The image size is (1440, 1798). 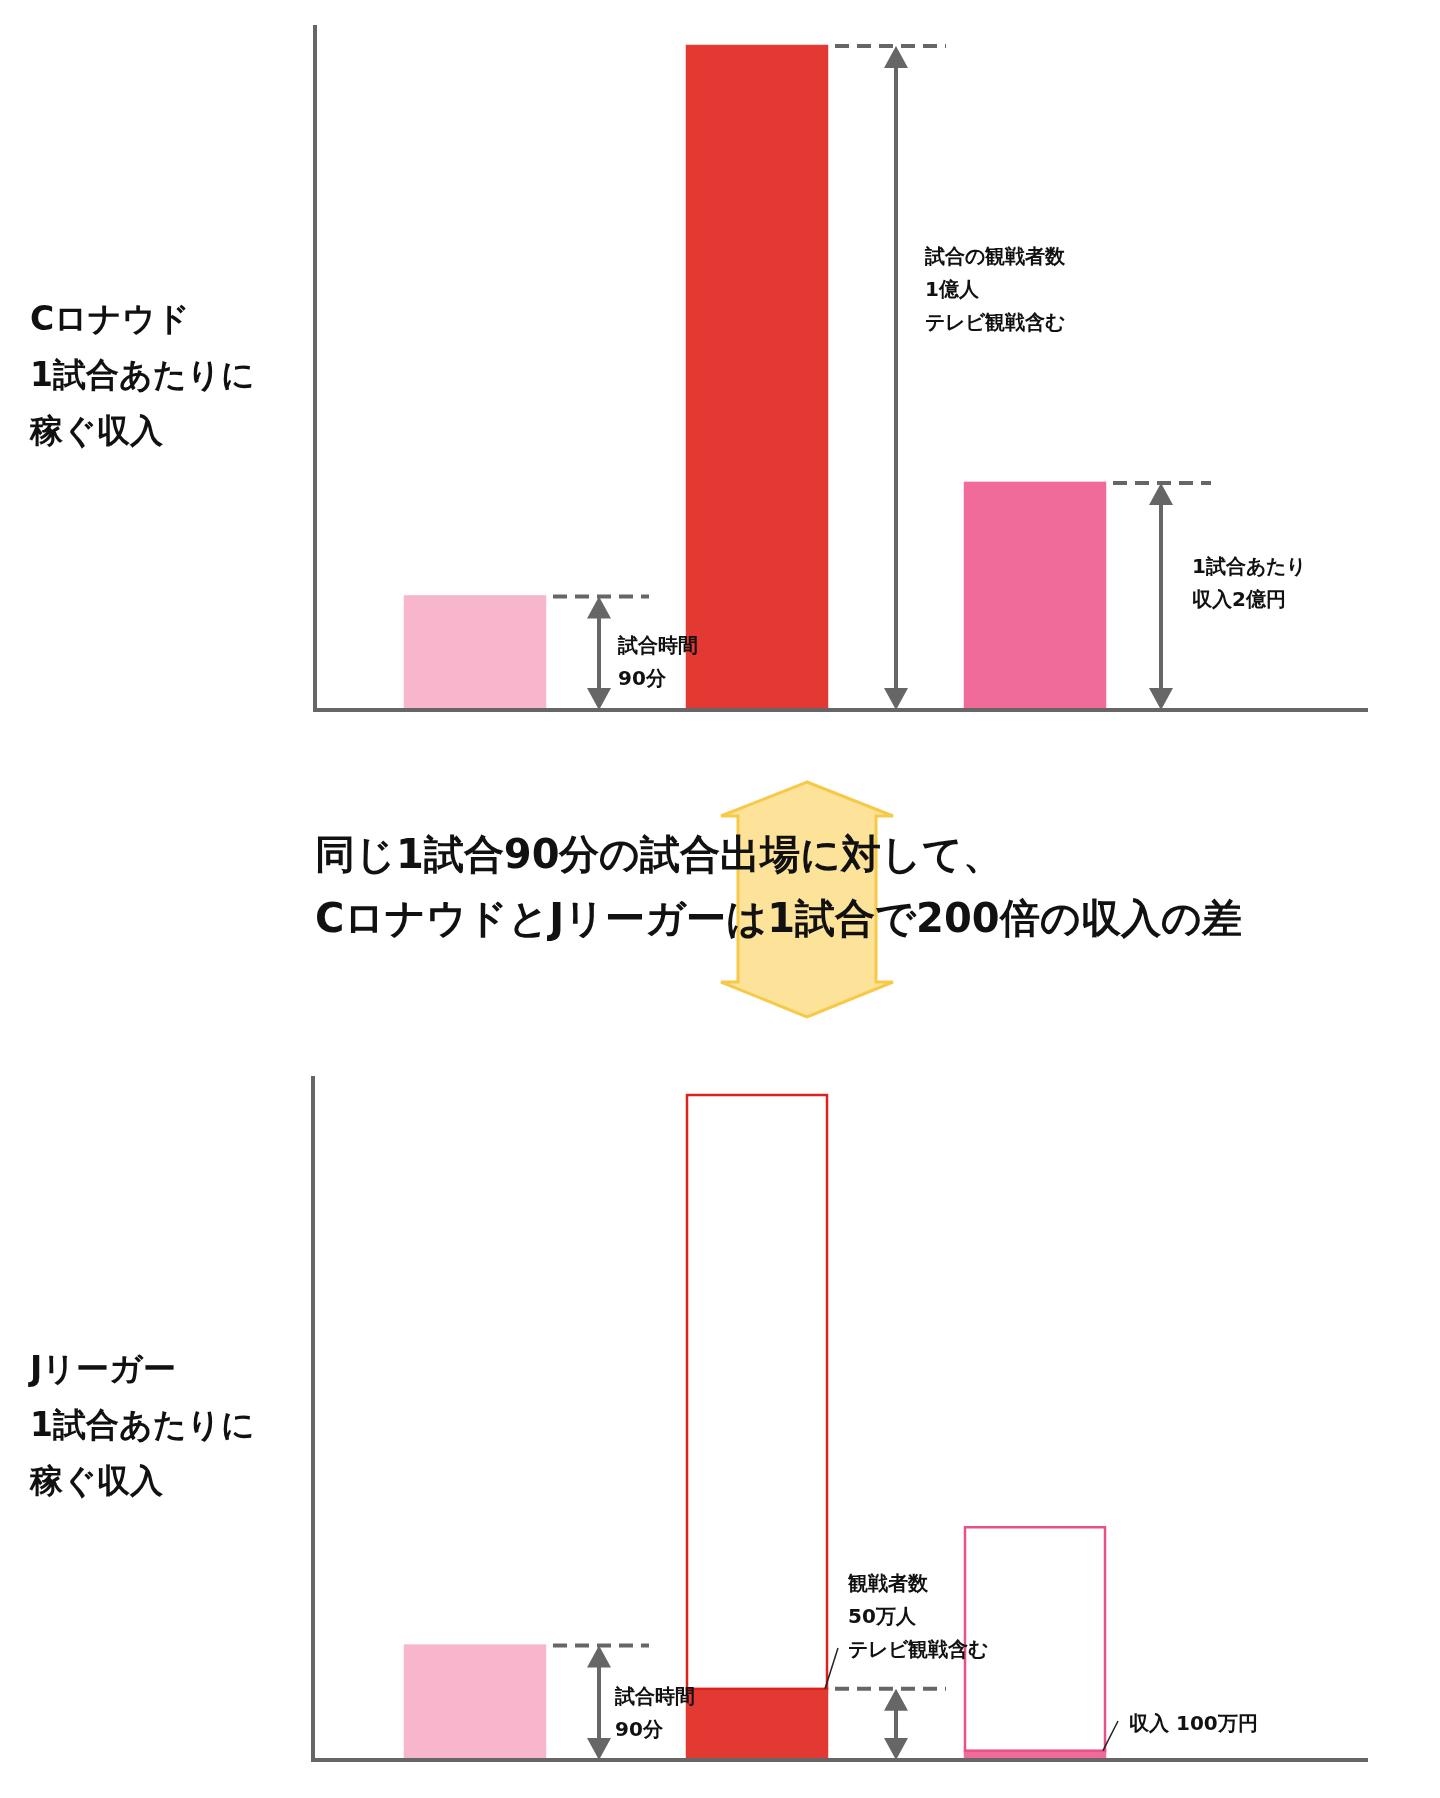 What do you see at coordinates (1239, 599) in the screenshot?
I see `annotation: 収入2億円` at bounding box center [1239, 599].